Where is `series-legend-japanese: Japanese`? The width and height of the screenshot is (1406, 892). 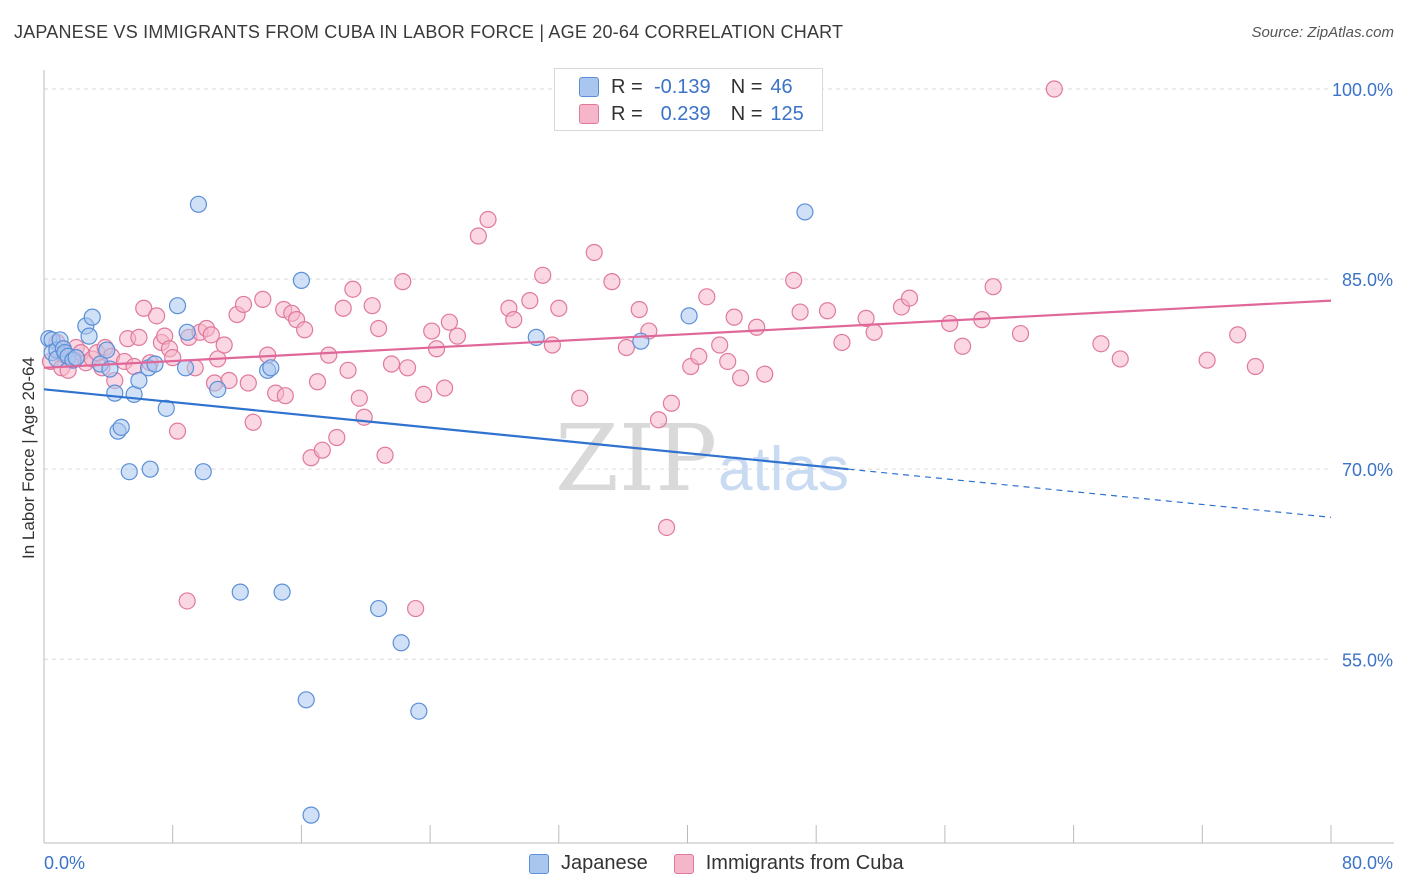 series-legend-japanese: Japanese is located at coordinates (588, 863).